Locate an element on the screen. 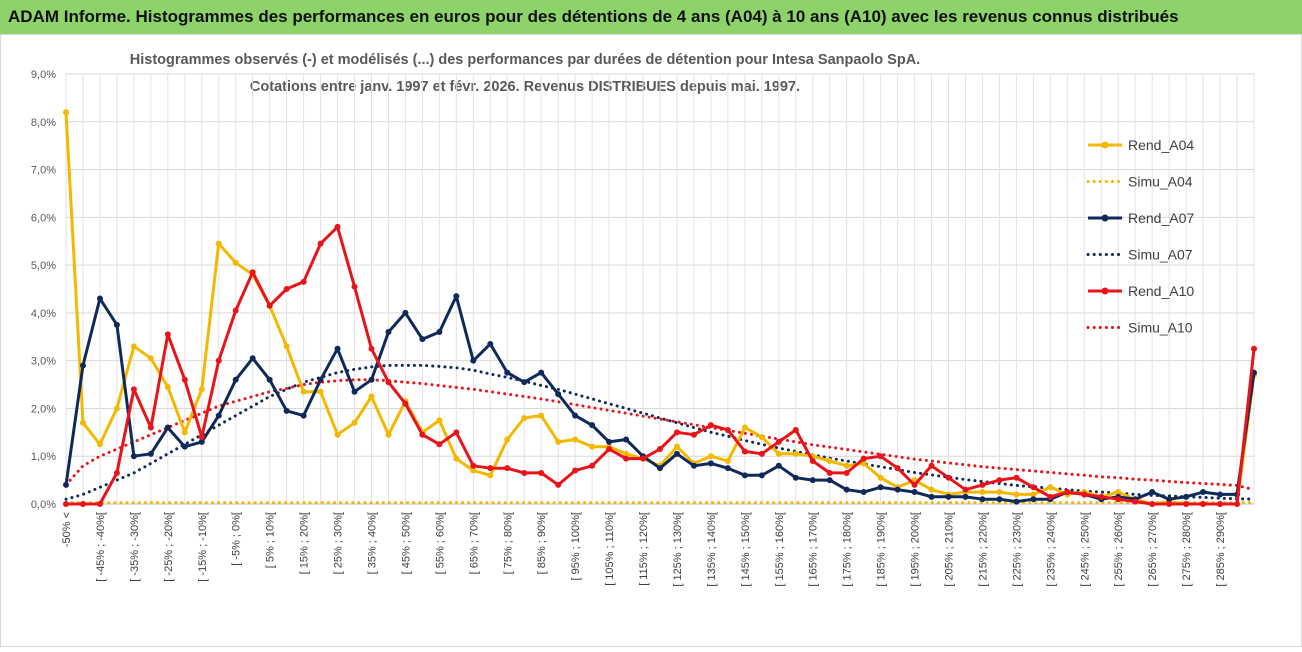 The width and height of the screenshot is (1302, 652). x-tick-label: [ -25% ; -20%[ is located at coordinates (169, 547).